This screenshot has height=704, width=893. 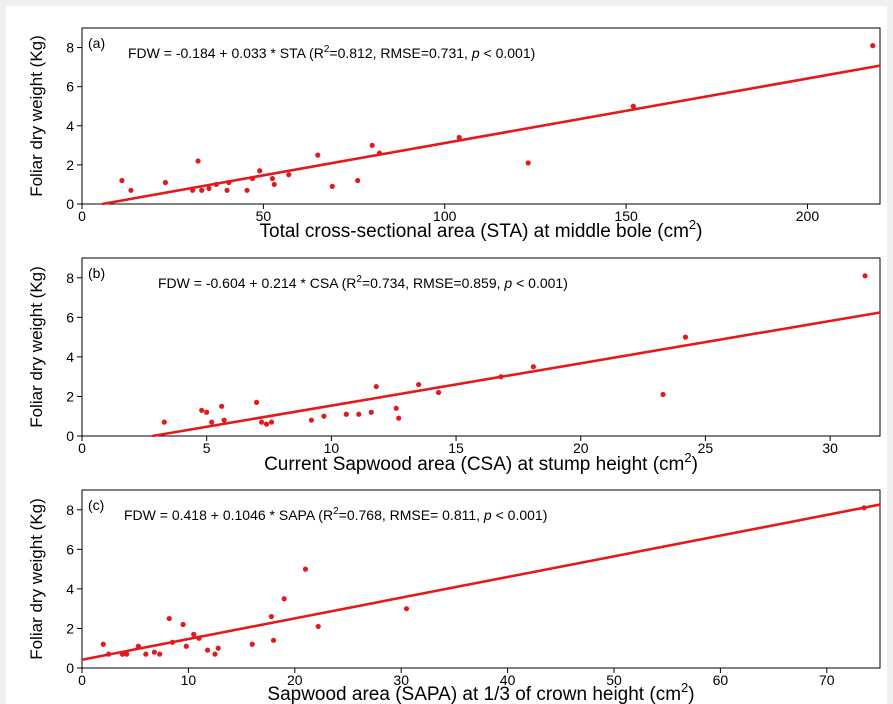 I want to click on panel-label: (c), so click(x=96, y=505).